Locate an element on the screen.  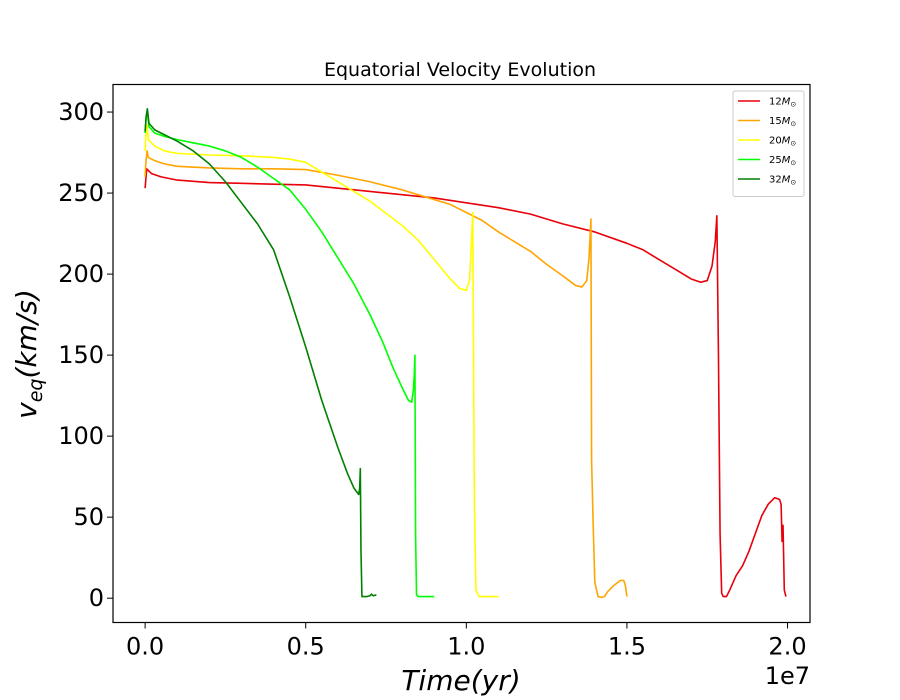
x-tick-label: 0.5 is located at coordinates (306, 647).